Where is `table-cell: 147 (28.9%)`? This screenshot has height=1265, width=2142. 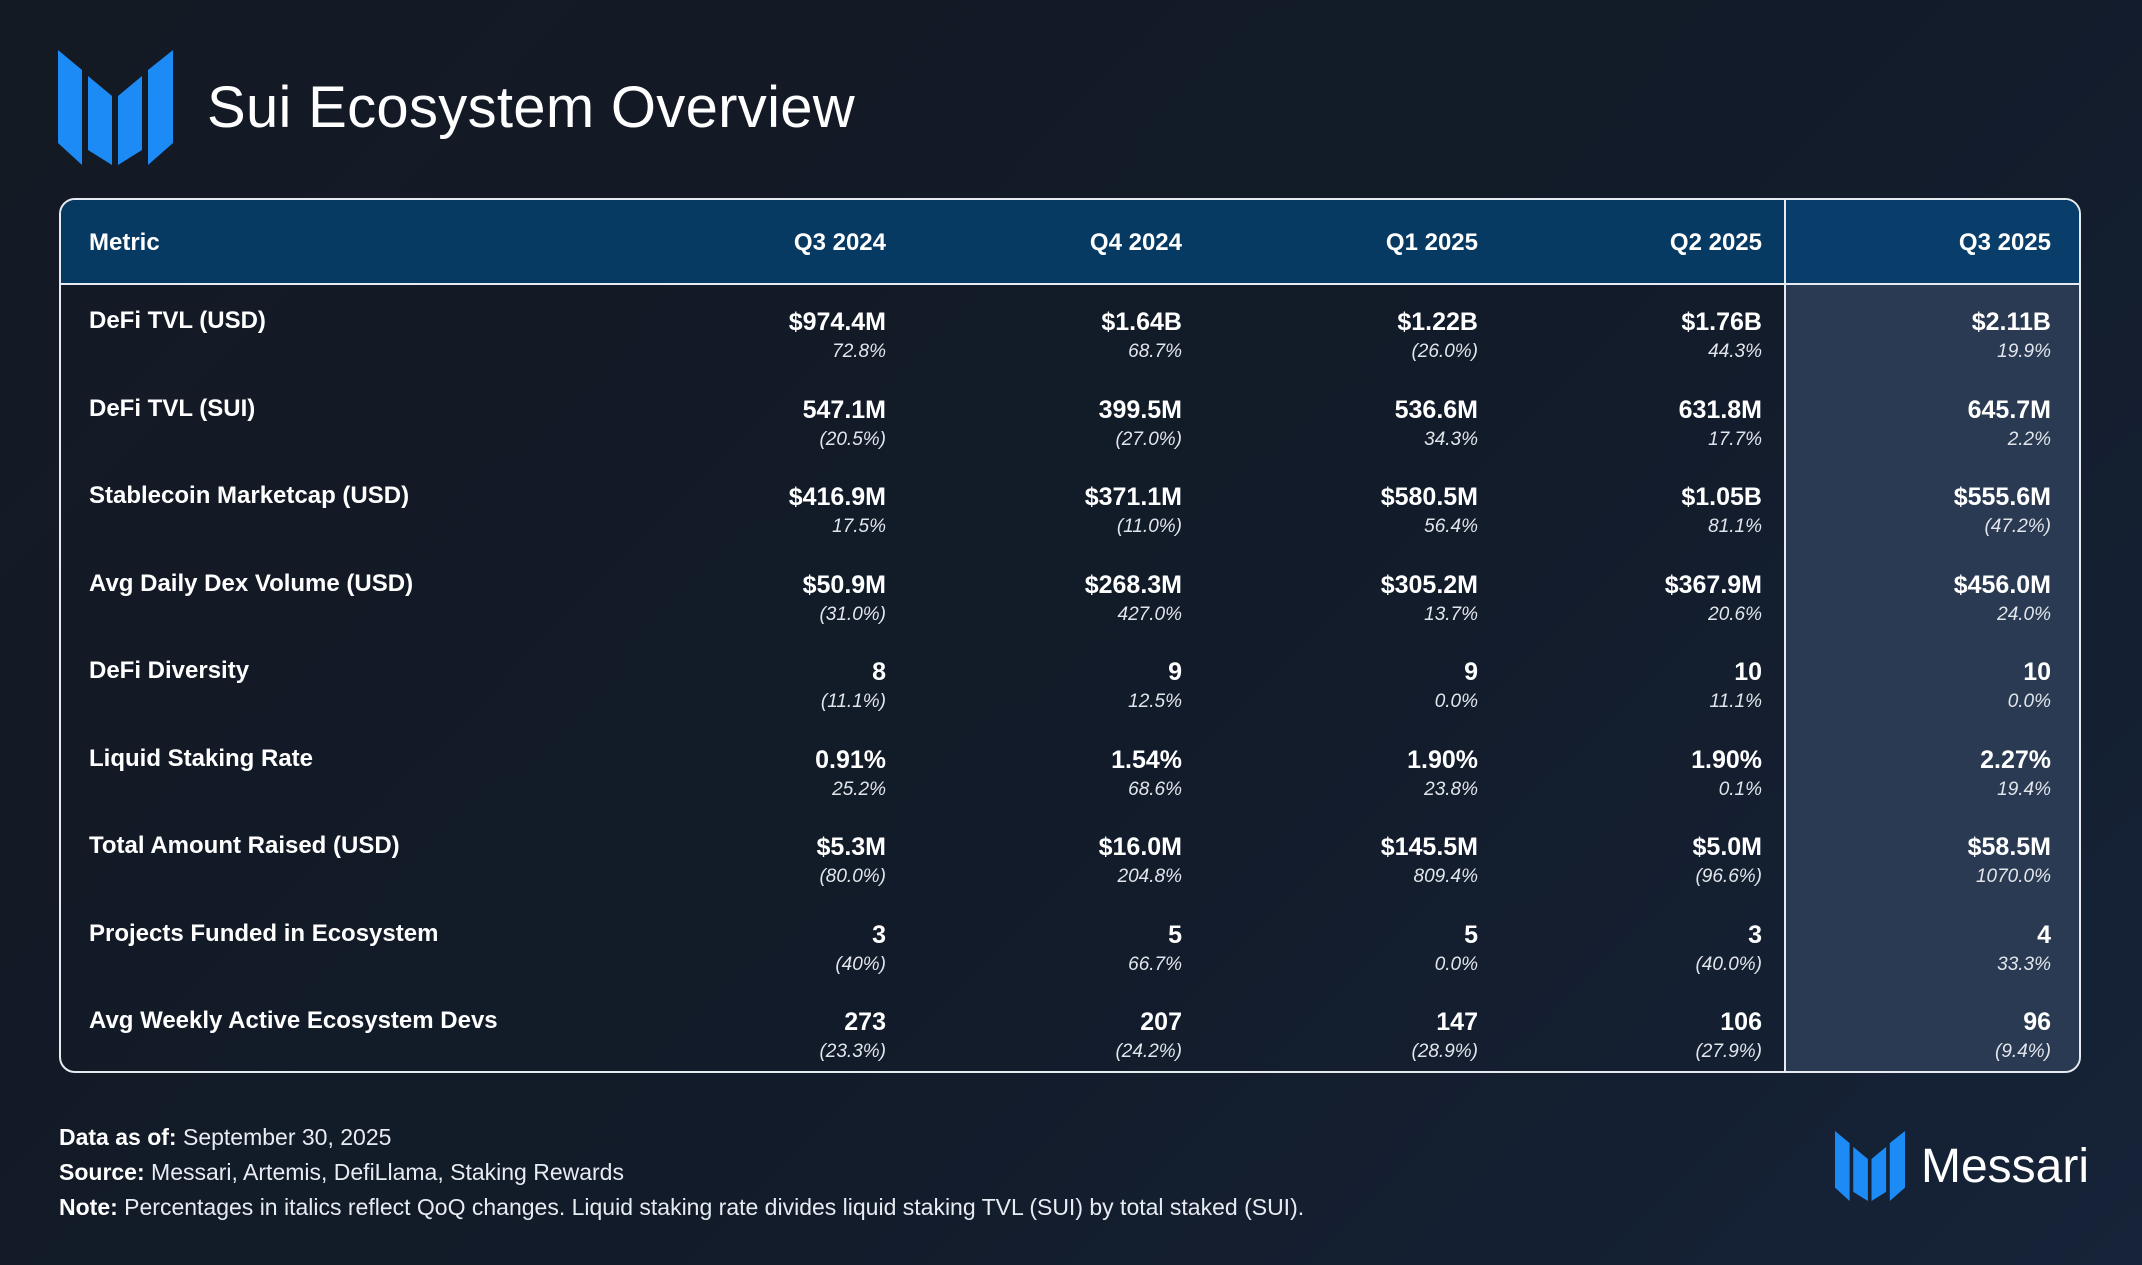 table-cell: 147 (28.9%) is located at coordinates (1444, 1036).